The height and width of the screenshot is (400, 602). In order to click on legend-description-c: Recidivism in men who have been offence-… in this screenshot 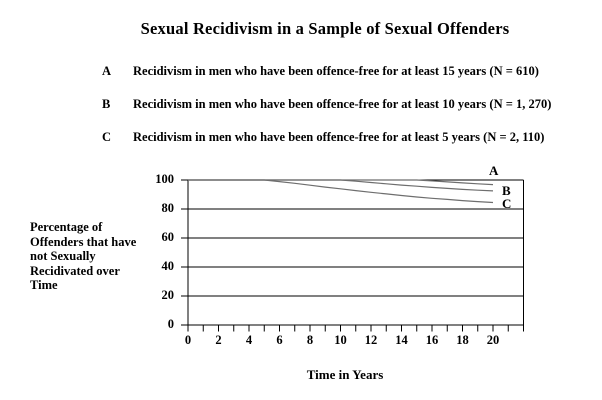, I will do `click(339, 137)`.